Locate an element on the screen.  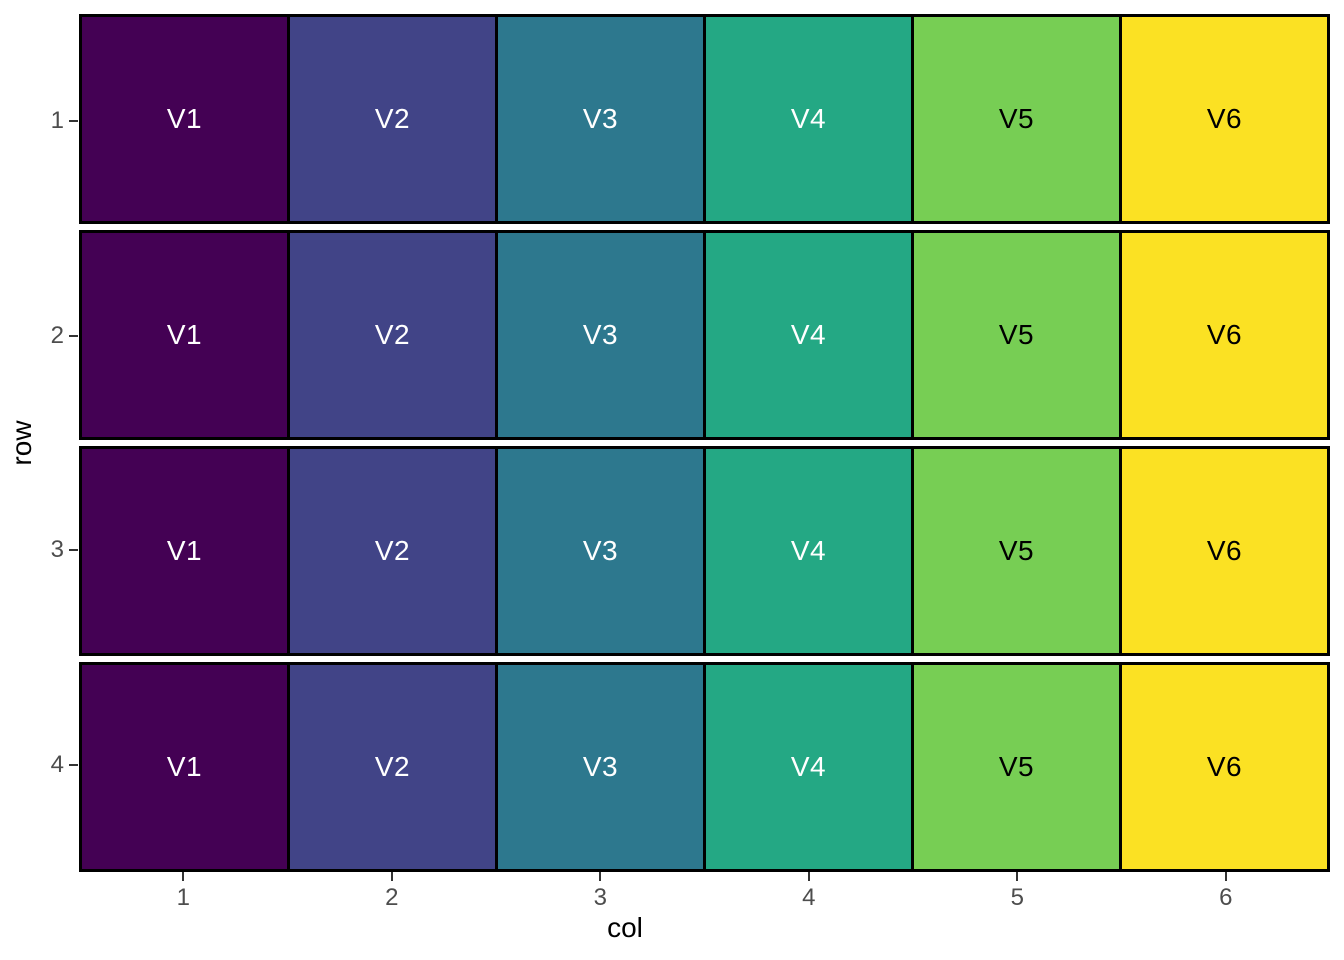
y-tick-label: 2 is located at coordinates (57, 335).